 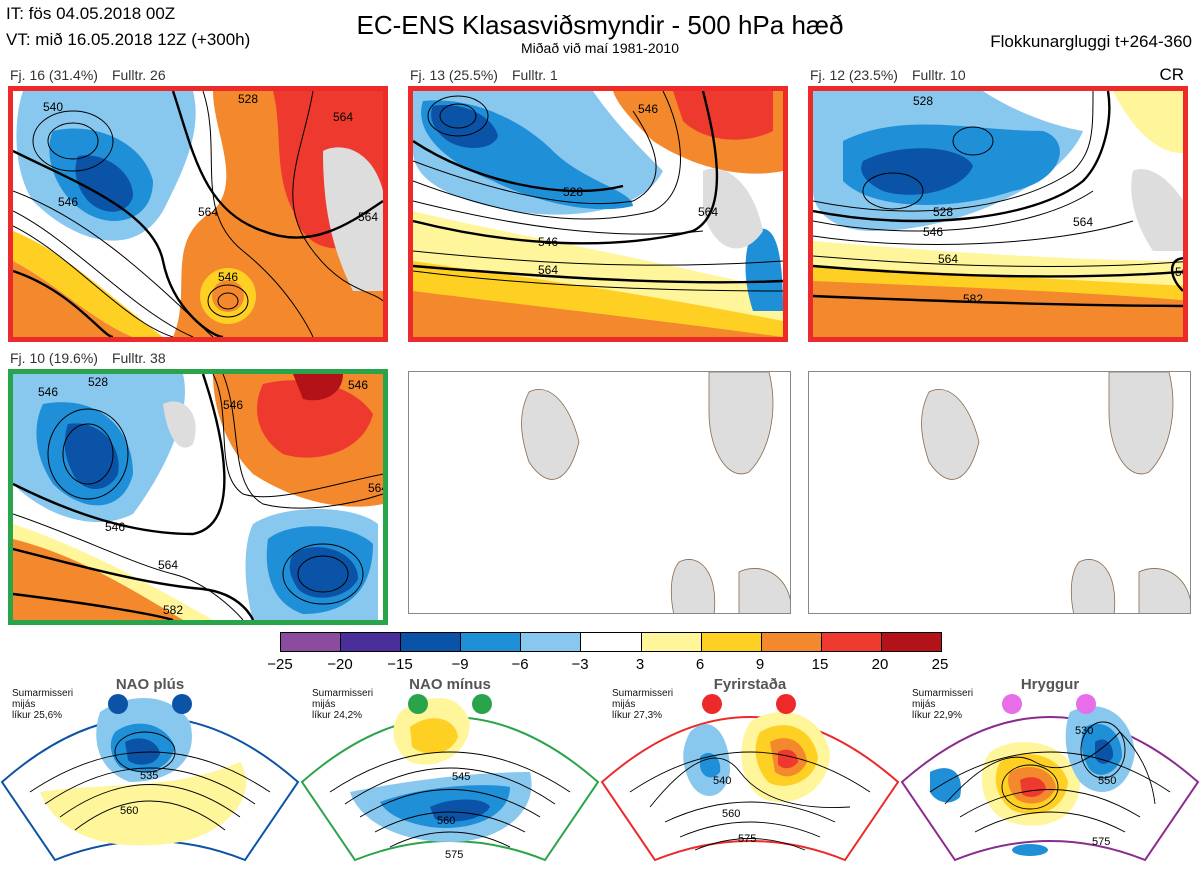 I want to click on colorbar-tick: −15, so click(x=400, y=664).